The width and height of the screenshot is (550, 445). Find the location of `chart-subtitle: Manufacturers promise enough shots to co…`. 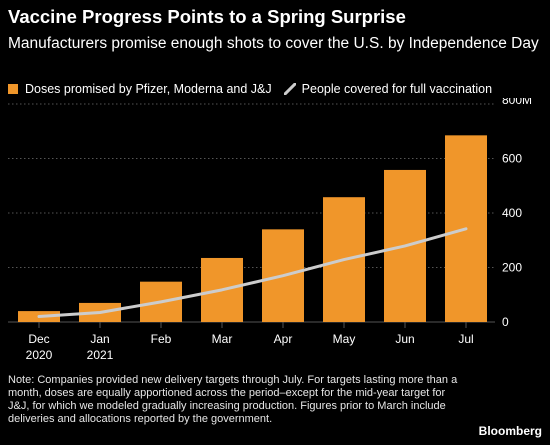

chart-subtitle: Manufacturers promise enough shots to co… is located at coordinates (273, 43).